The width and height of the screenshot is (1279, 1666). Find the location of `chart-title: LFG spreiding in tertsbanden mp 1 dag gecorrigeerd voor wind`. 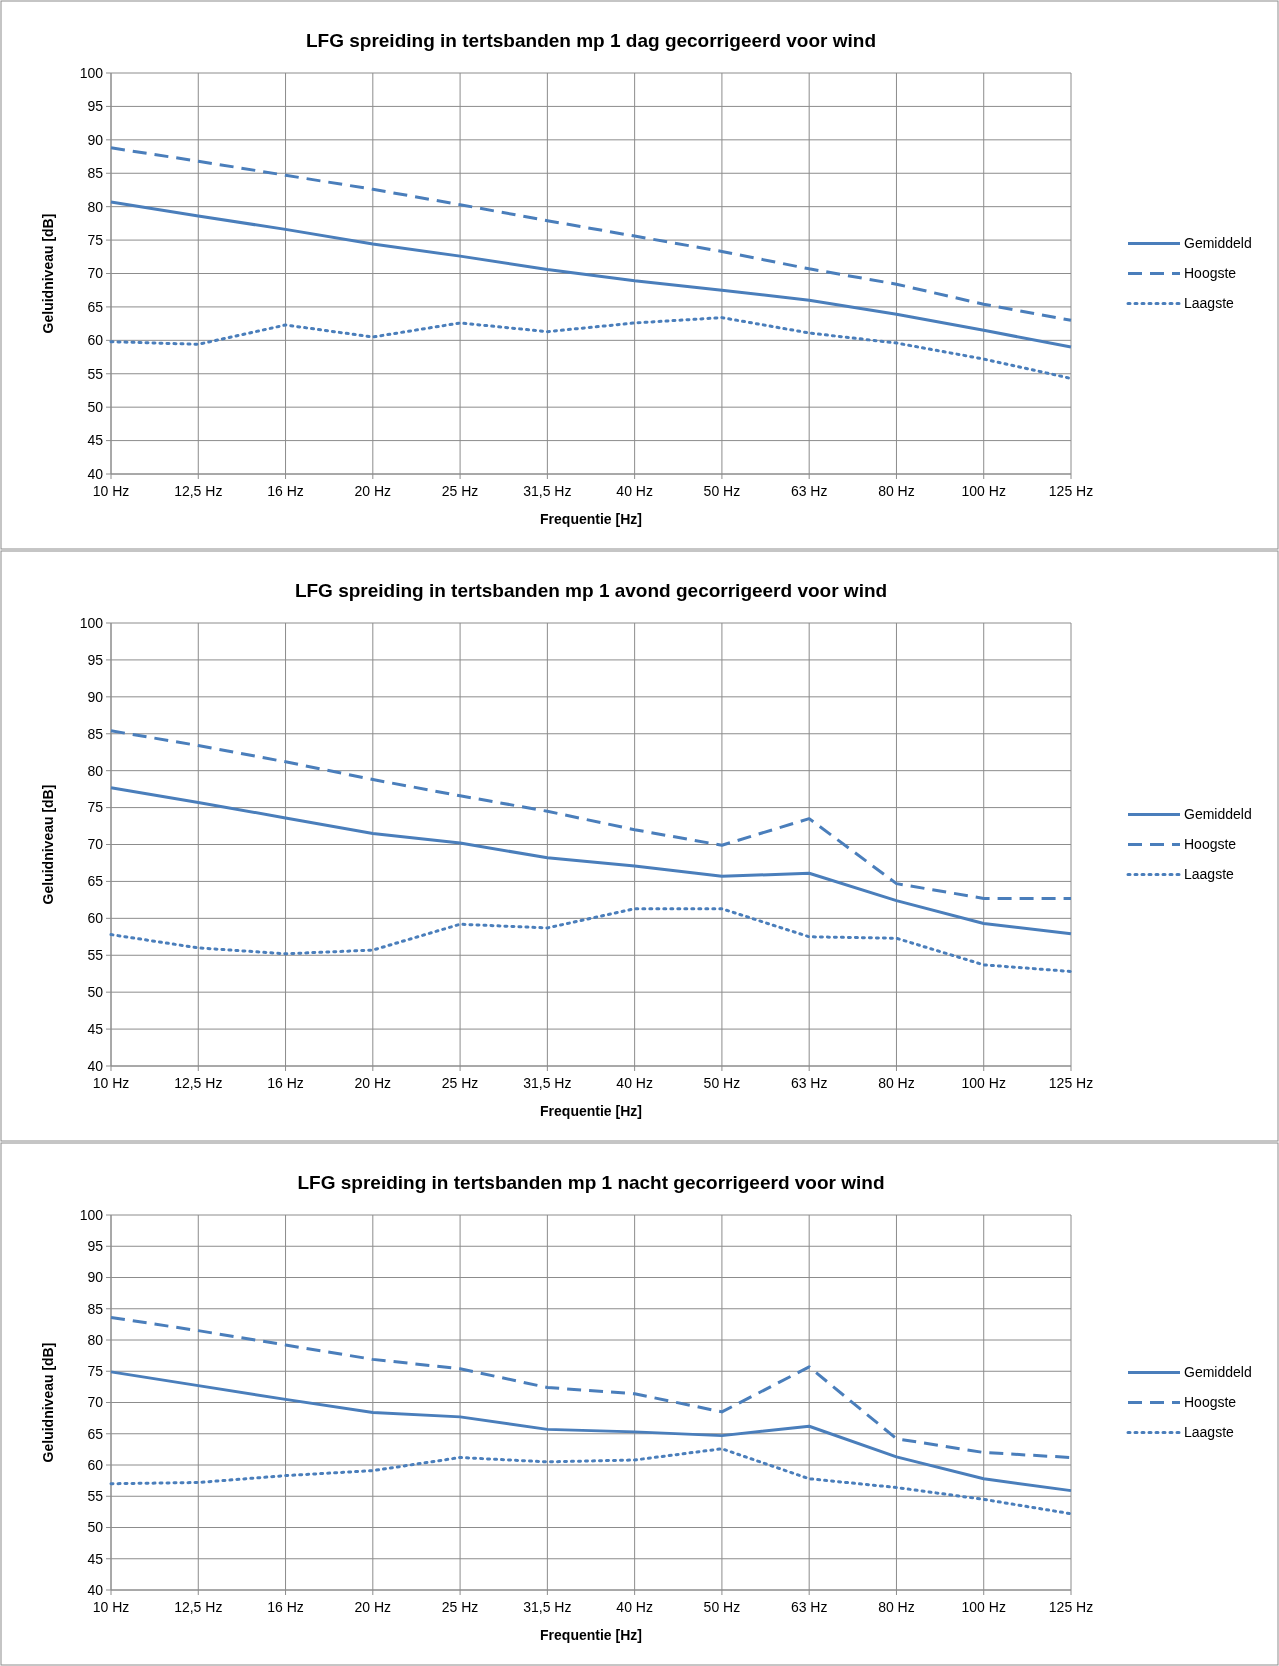

chart-title: LFG spreiding in tertsbanden mp 1 dag gecorrigeerd voor wind is located at coordinates (591, 40).